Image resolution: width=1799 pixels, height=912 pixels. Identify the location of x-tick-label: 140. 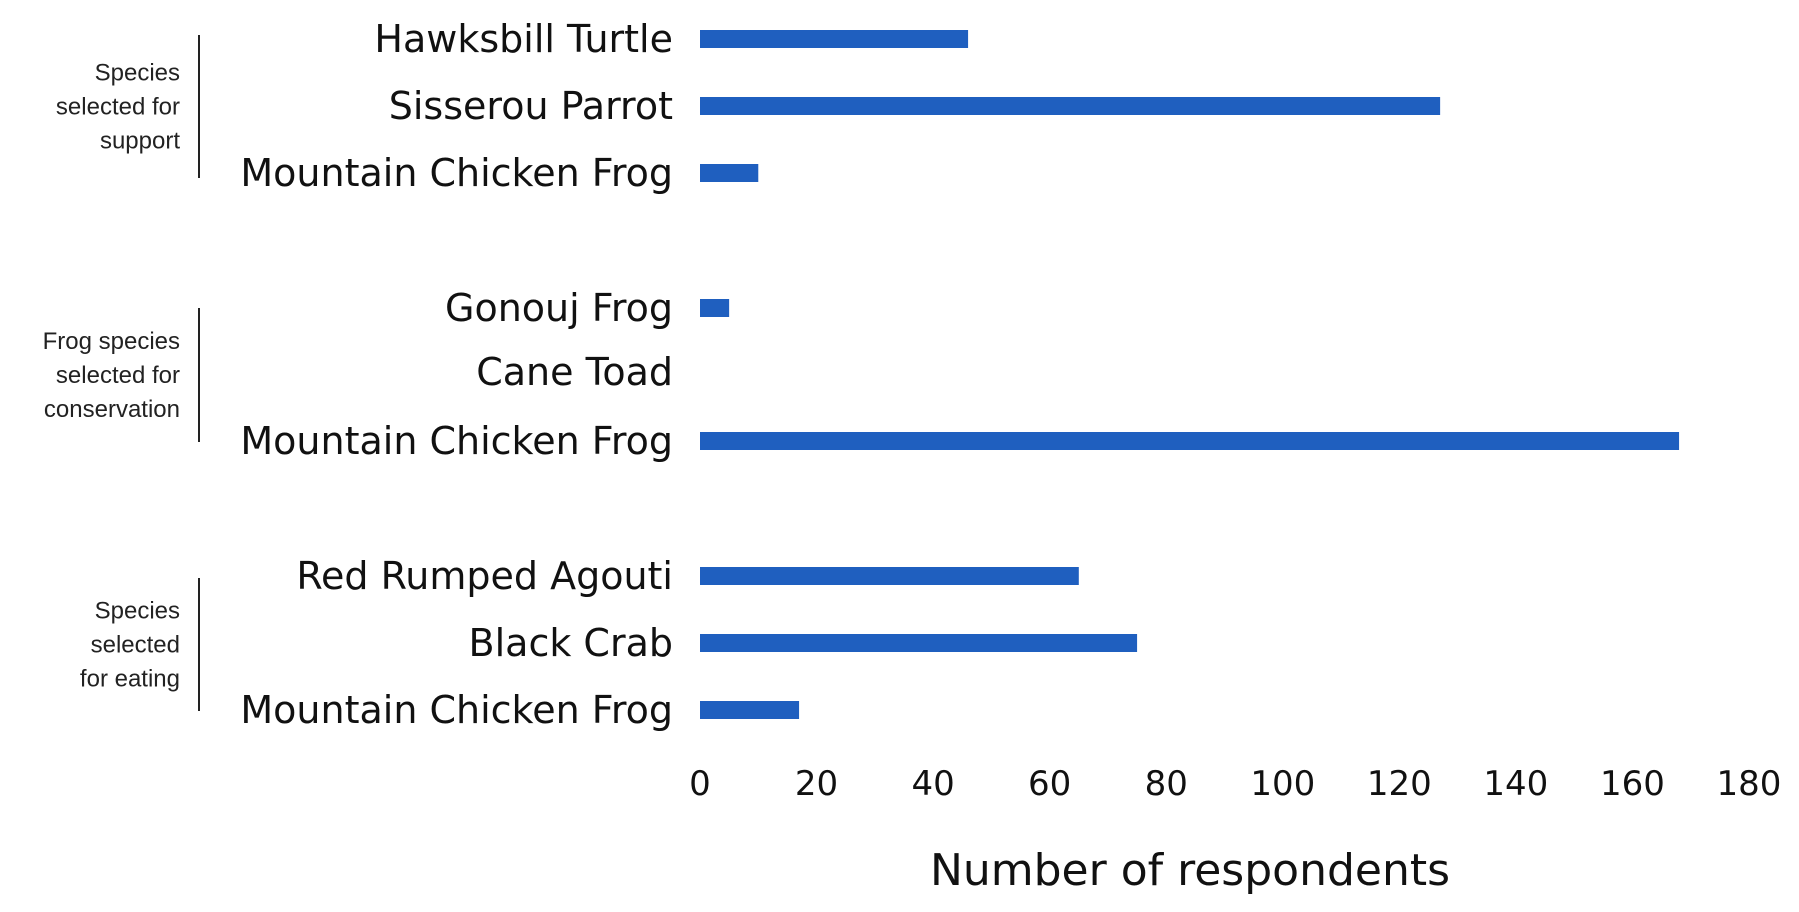
(1515, 784).